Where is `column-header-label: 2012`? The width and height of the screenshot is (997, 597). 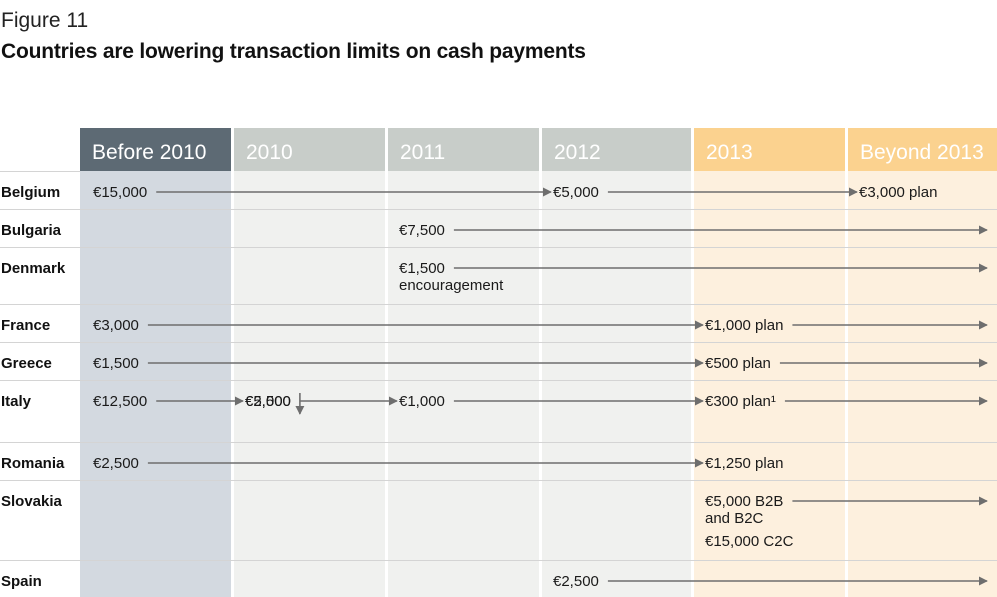 column-header-label: 2012 is located at coordinates (577, 152).